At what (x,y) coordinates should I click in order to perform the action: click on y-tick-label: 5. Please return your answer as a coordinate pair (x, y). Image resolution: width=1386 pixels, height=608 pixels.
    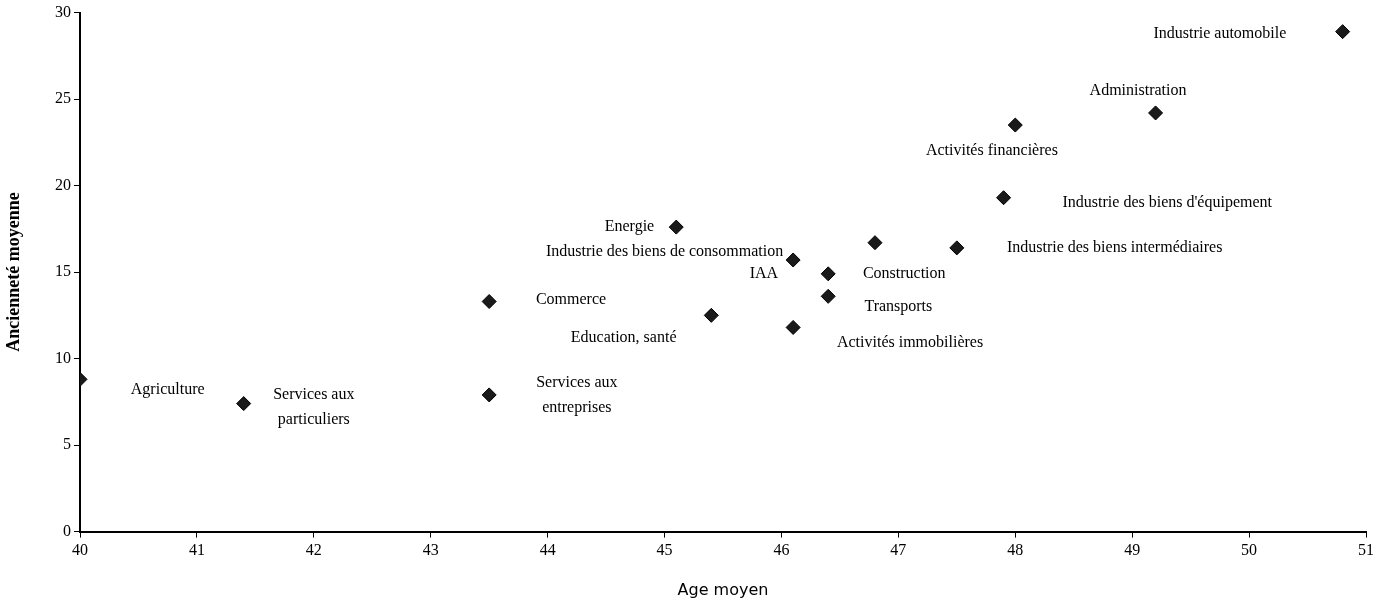
    Looking at the image, I should click on (67, 444).